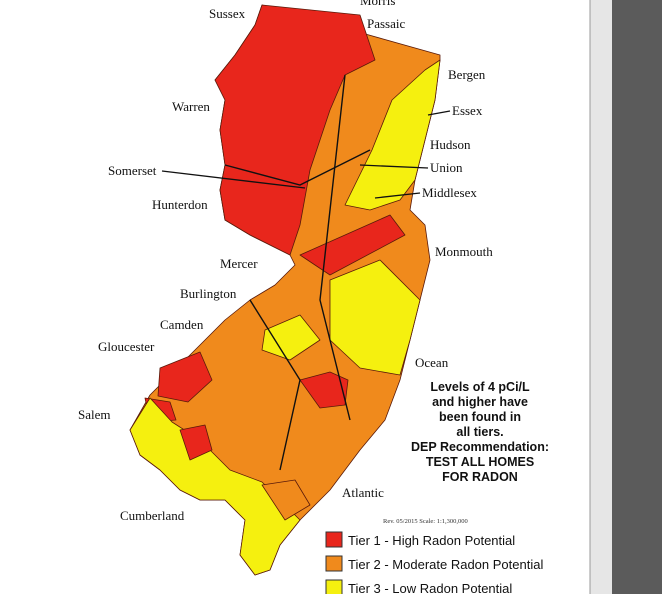 Image resolution: width=662 pixels, height=594 pixels. Describe the element at coordinates (363, 492) in the screenshot. I see `county-label: Atlantic` at that location.